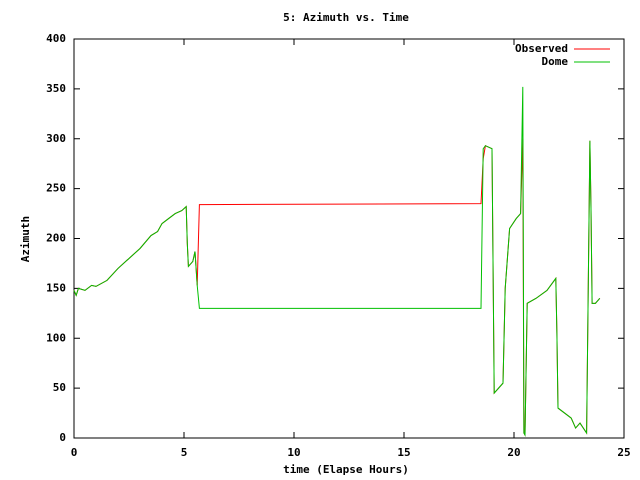 The height and width of the screenshot is (480, 640). I want to click on x-tick-label: 5, so click(184, 452).